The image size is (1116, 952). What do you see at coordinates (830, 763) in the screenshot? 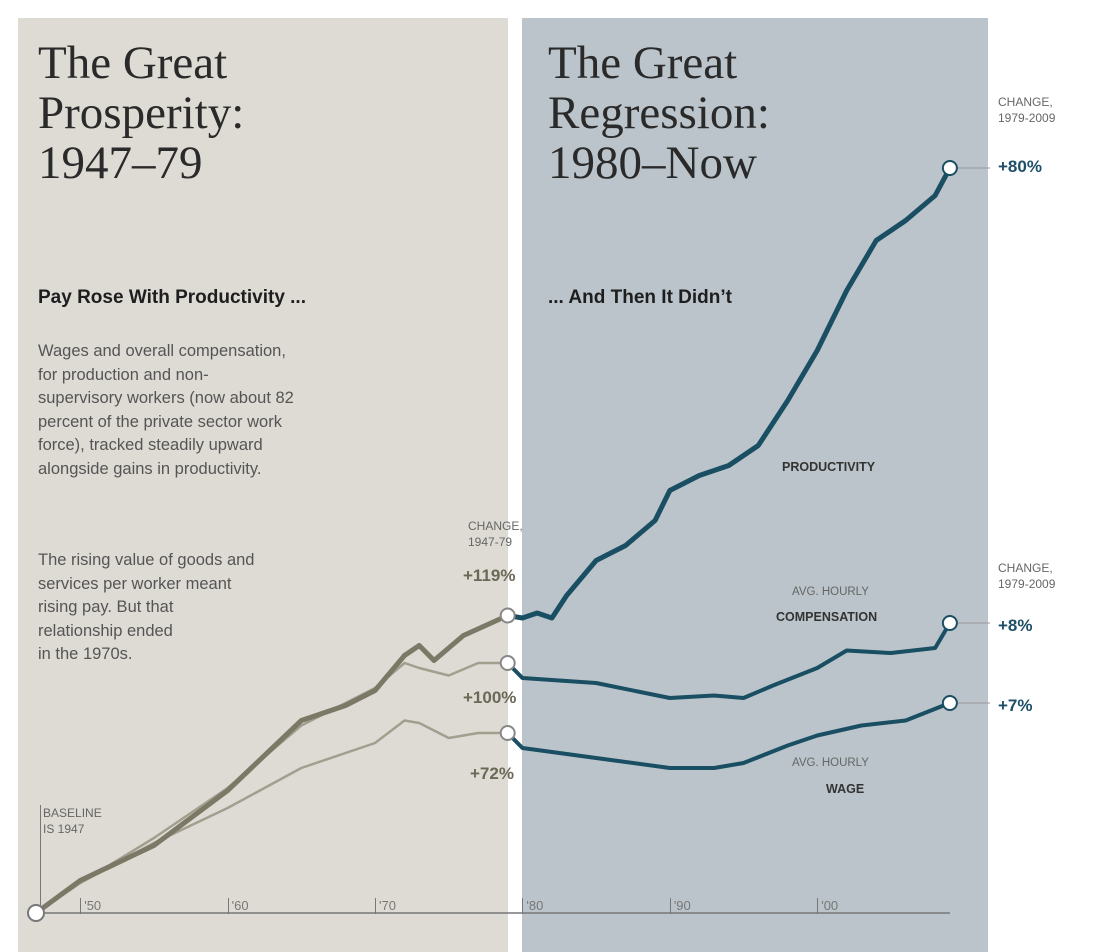
I see `label-wage-small: AVG. HOURLY` at bounding box center [830, 763].